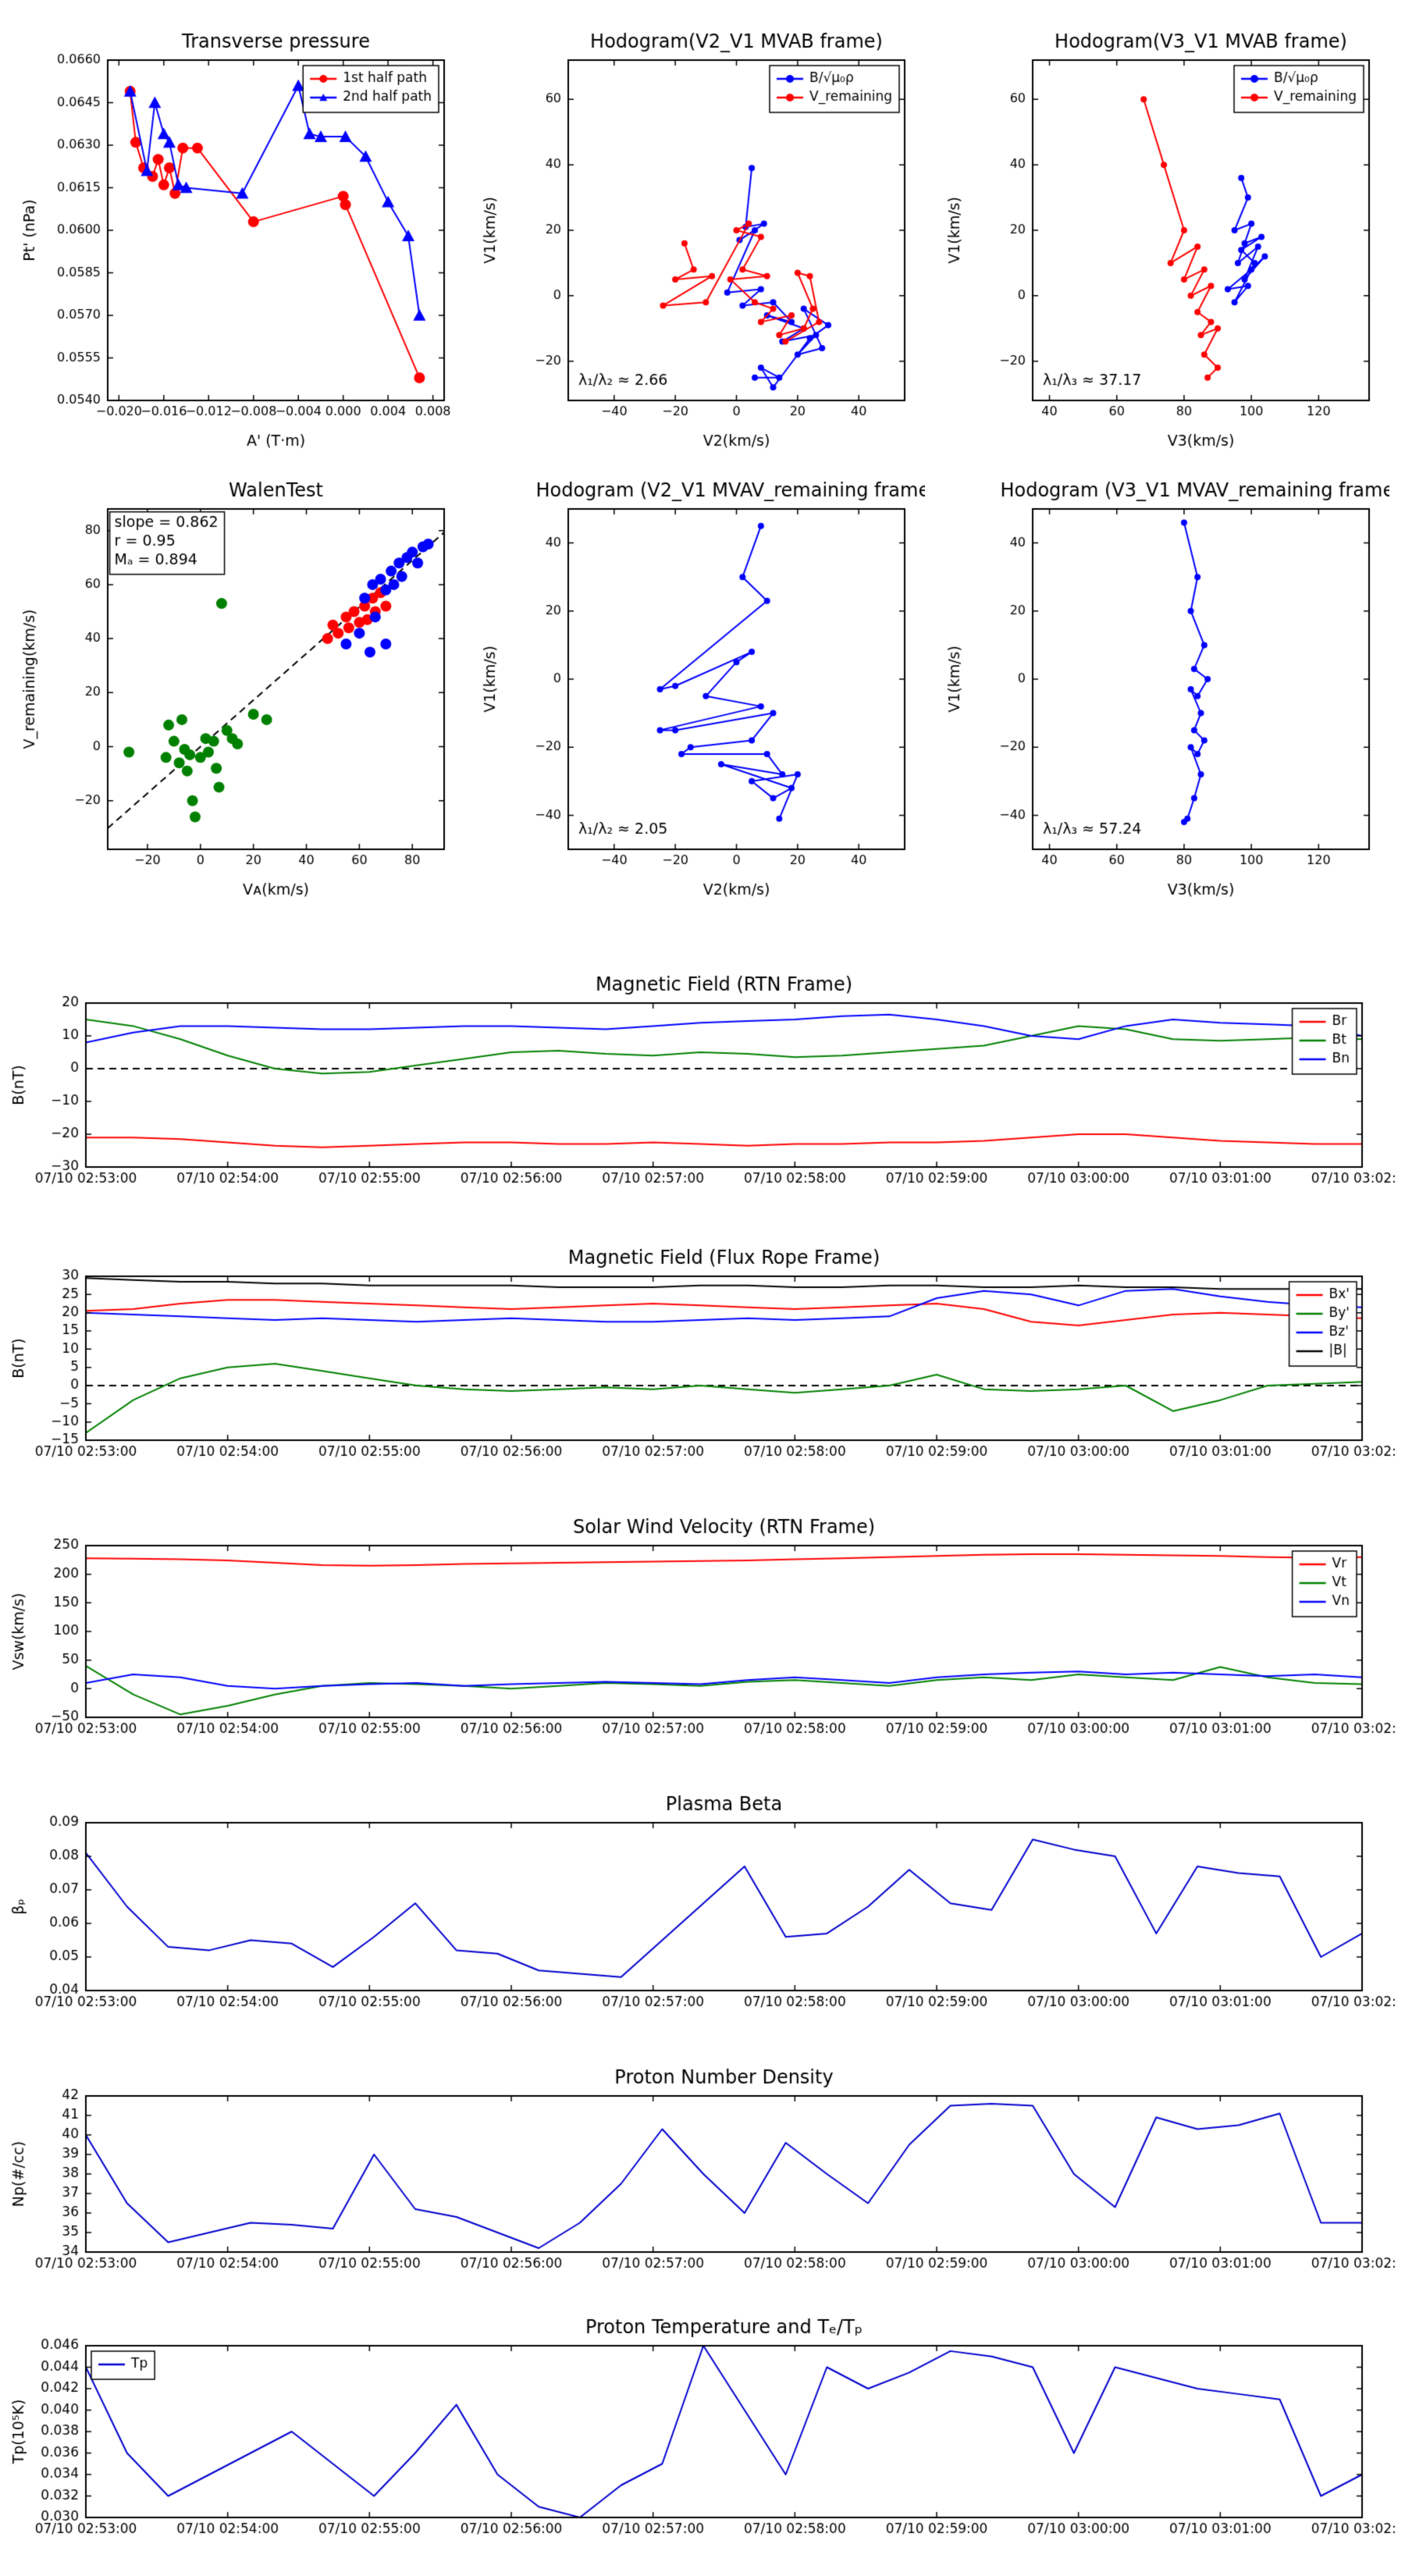  I want to click on walen-test-chart, so click(240, 687).